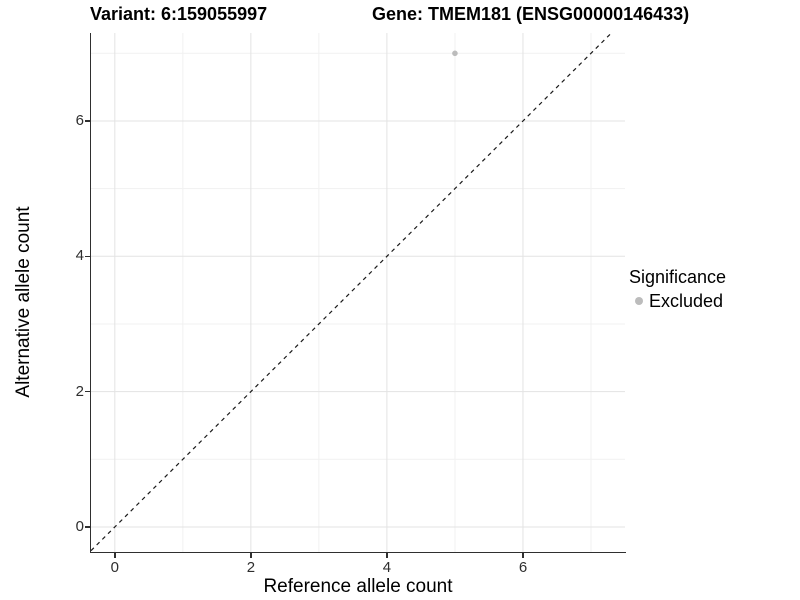  What do you see at coordinates (79, 526) in the screenshot?
I see `y-tick-label: 0` at bounding box center [79, 526].